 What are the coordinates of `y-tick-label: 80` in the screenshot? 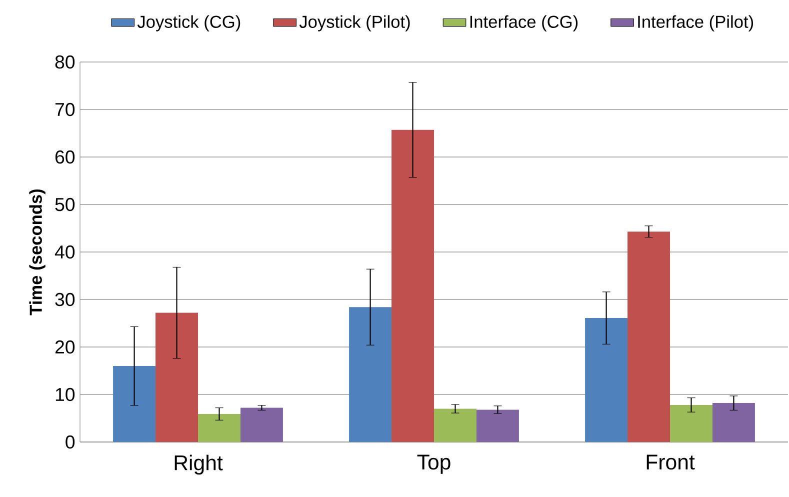 It's located at (65, 62).